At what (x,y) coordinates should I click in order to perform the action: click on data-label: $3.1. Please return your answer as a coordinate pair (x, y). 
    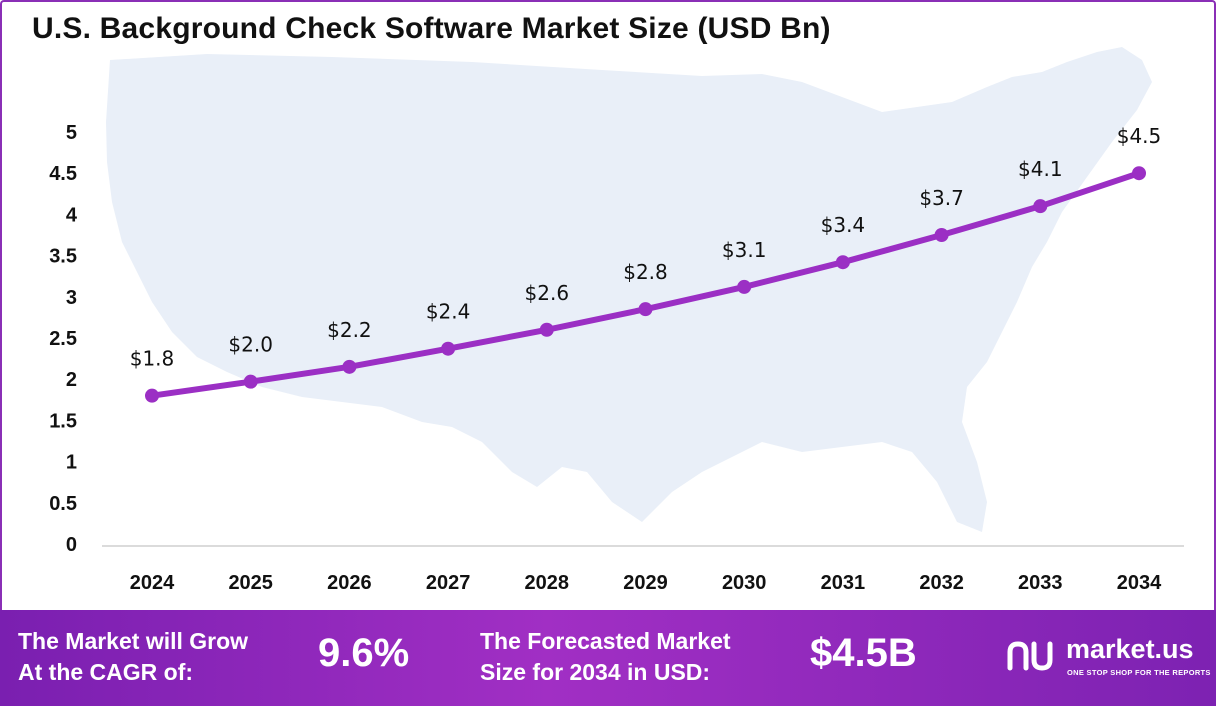
    Looking at the image, I should click on (744, 250).